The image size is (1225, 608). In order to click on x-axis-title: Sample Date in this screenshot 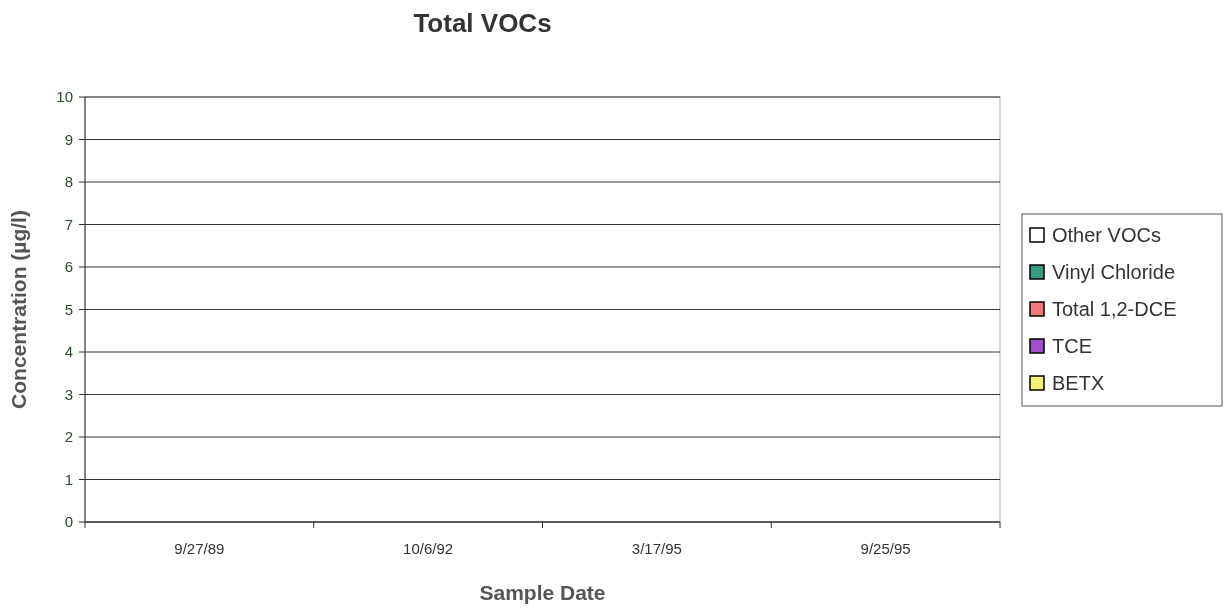, I will do `click(542, 592)`.